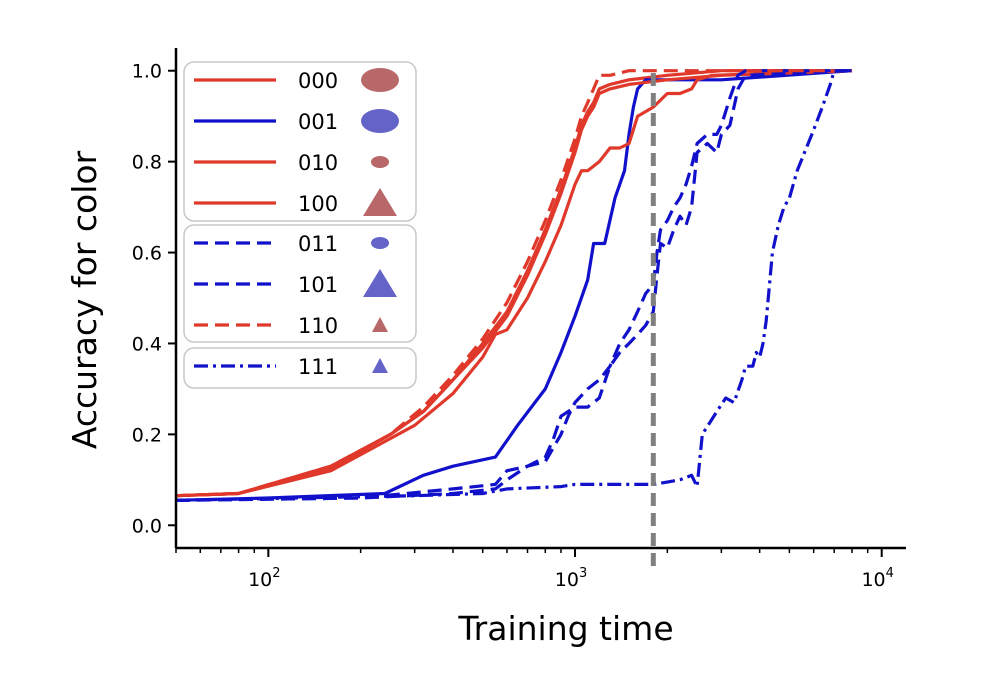 This screenshot has height=691, width=994. I want to click on x-ticks: 10² 10³ 10⁴, so click(534, 569).